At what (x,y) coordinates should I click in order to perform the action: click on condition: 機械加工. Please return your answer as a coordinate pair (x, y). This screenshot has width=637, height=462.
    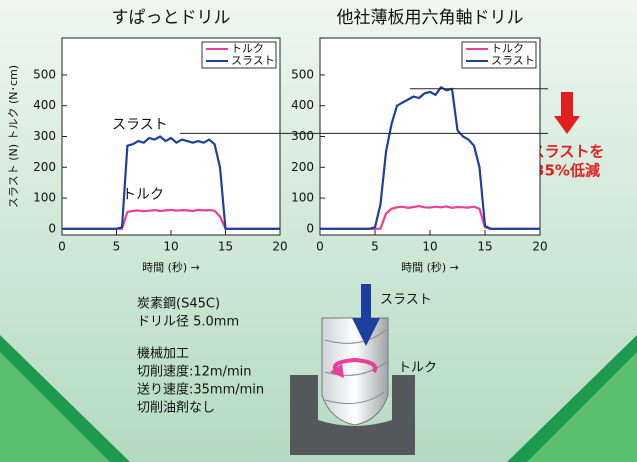
    Looking at the image, I should click on (163, 354).